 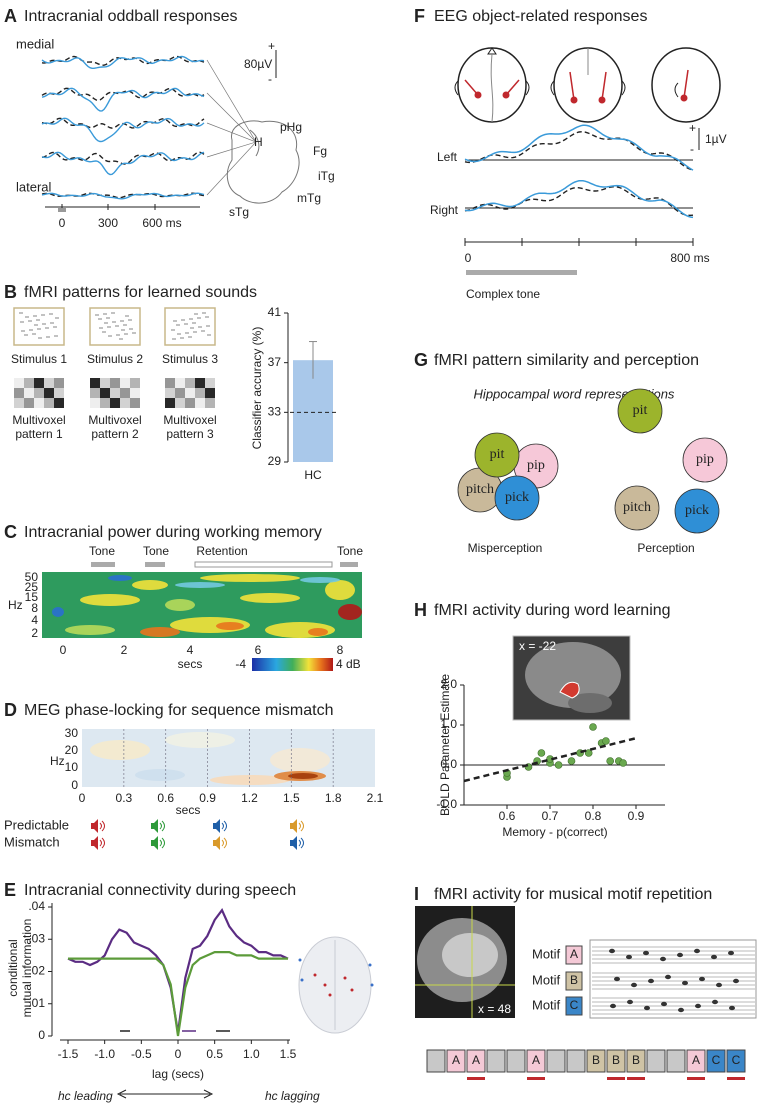 I want to click on electrode, so click(x=352, y=990).